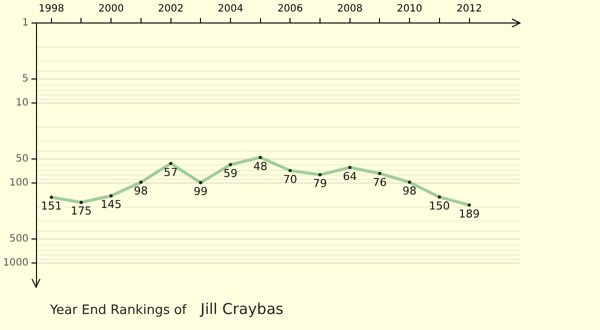  Describe the element at coordinates (22, 158) in the screenshot. I see `y-tick-label: 50` at that location.